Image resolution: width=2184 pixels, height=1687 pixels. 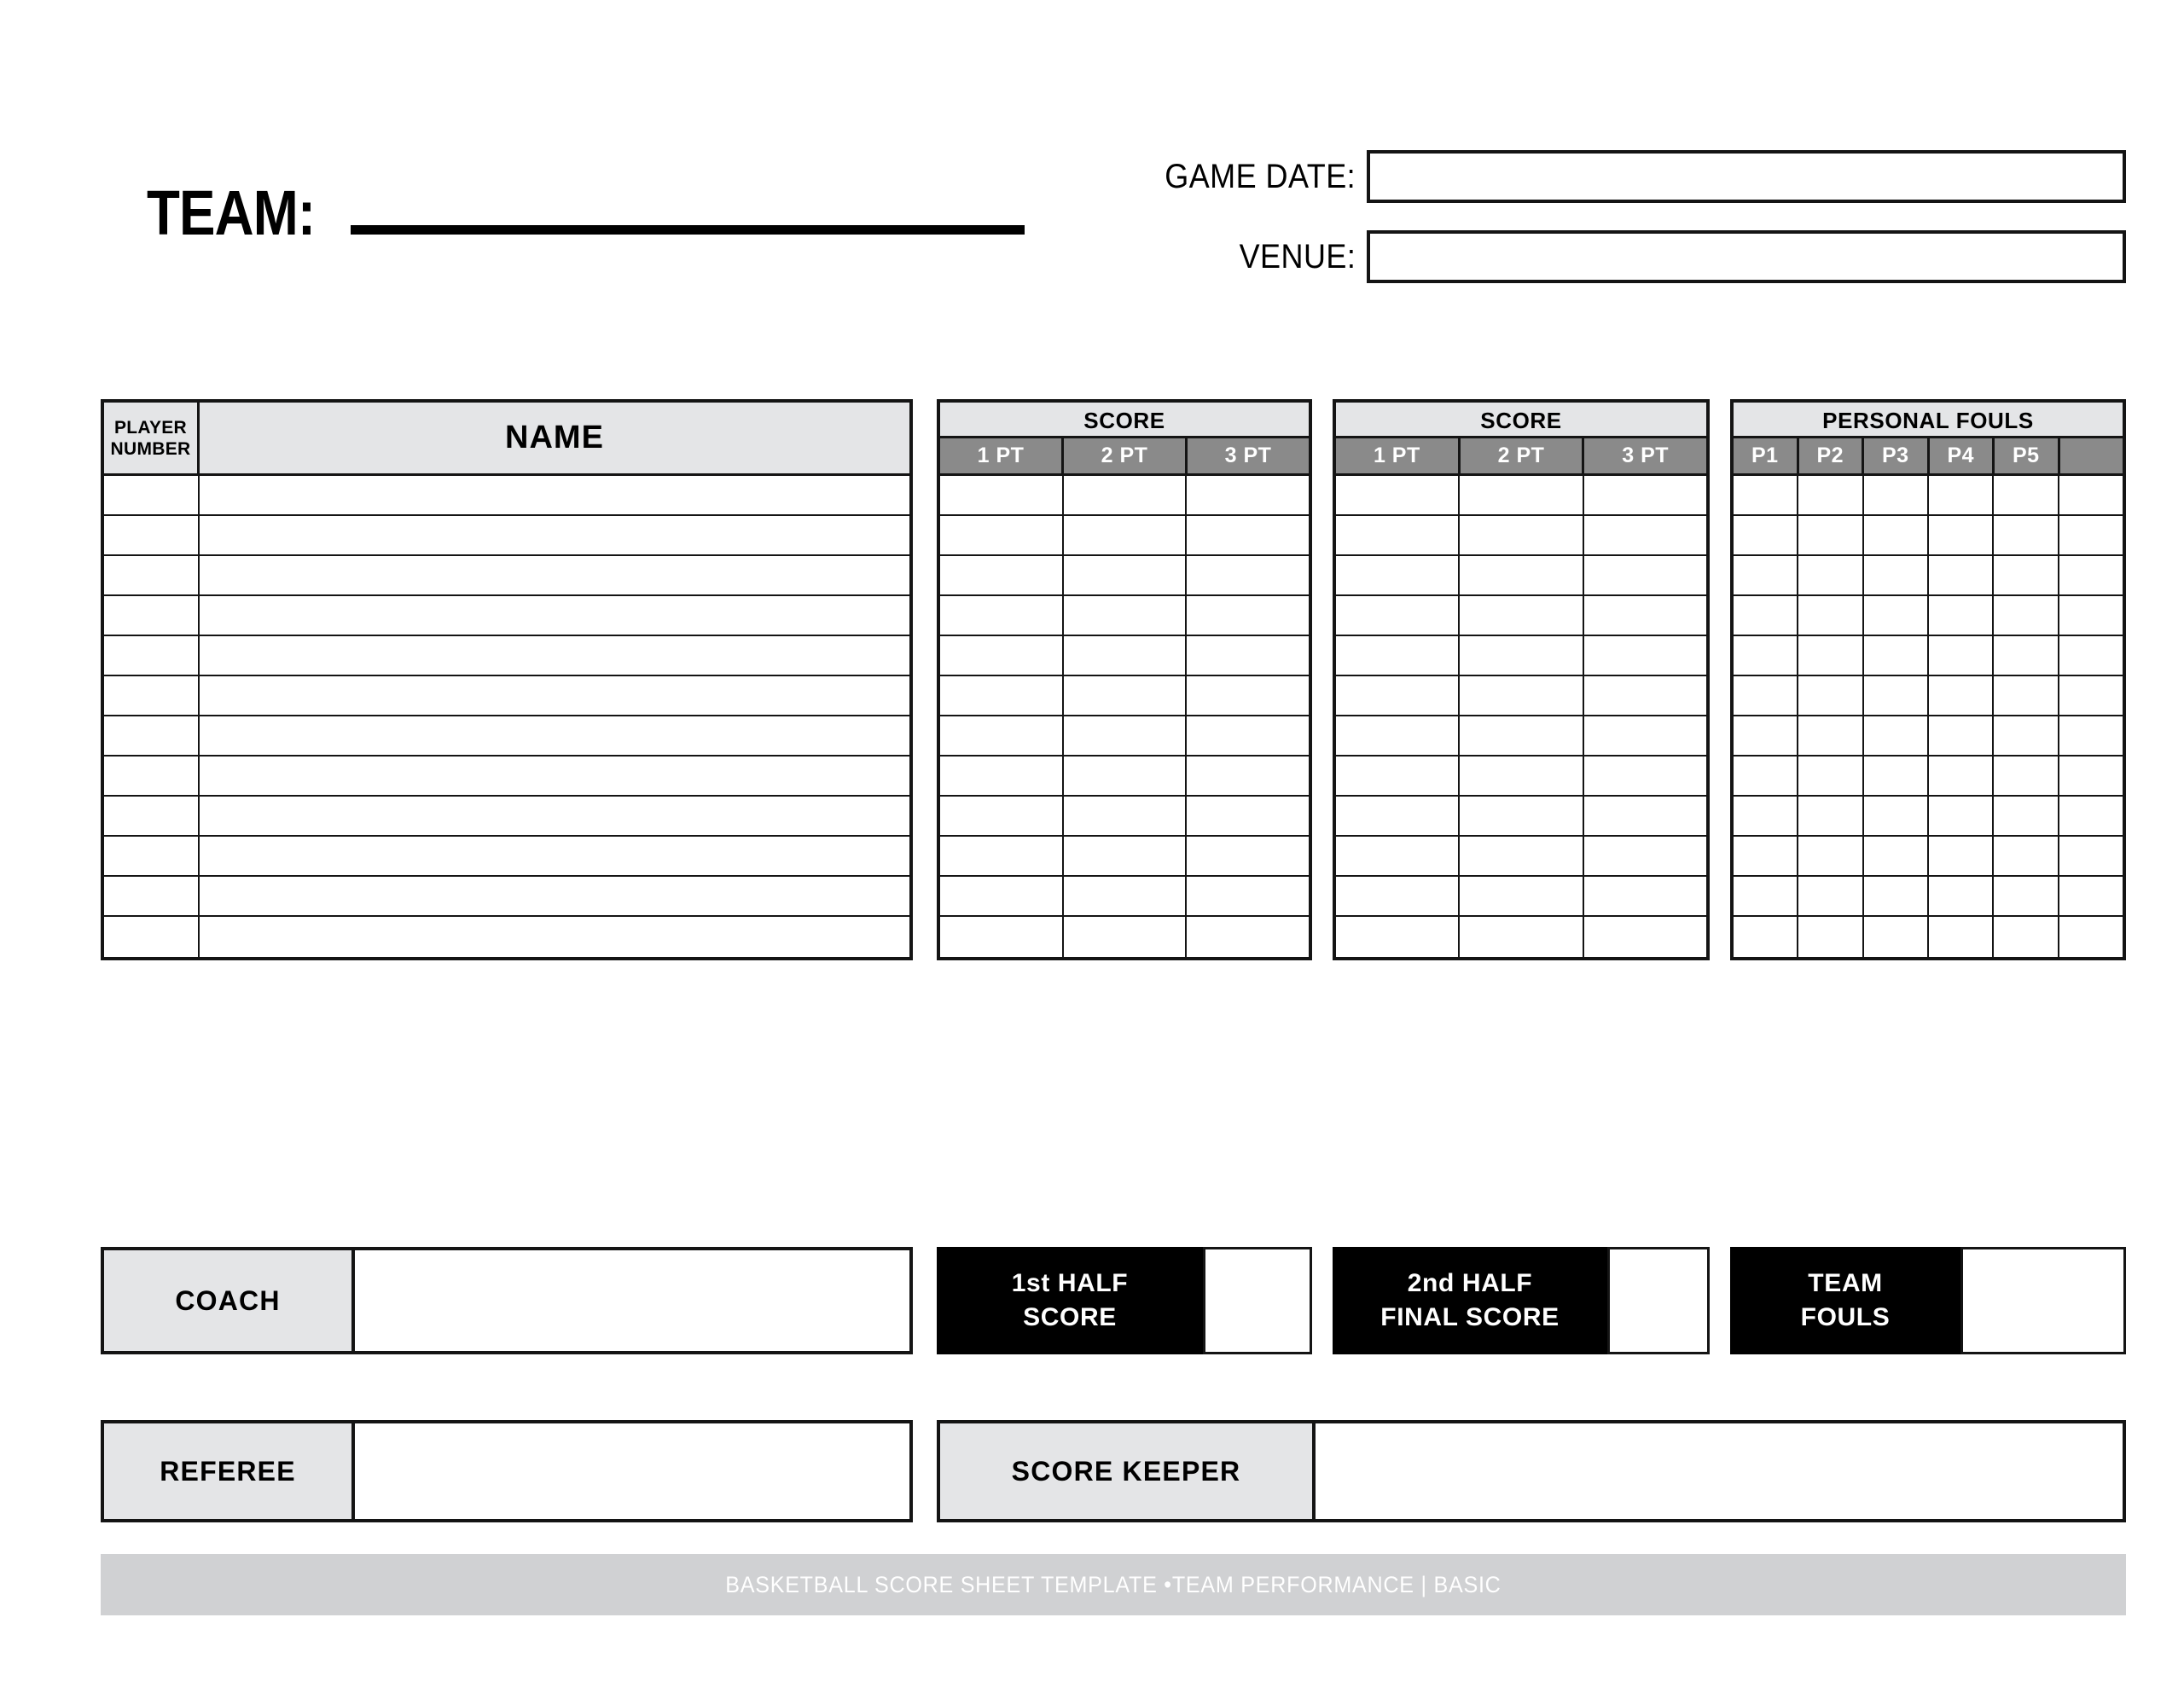 What do you see at coordinates (632, 1301) in the screenshot?
I see `coach-input` at bounding box center [632, 1301].